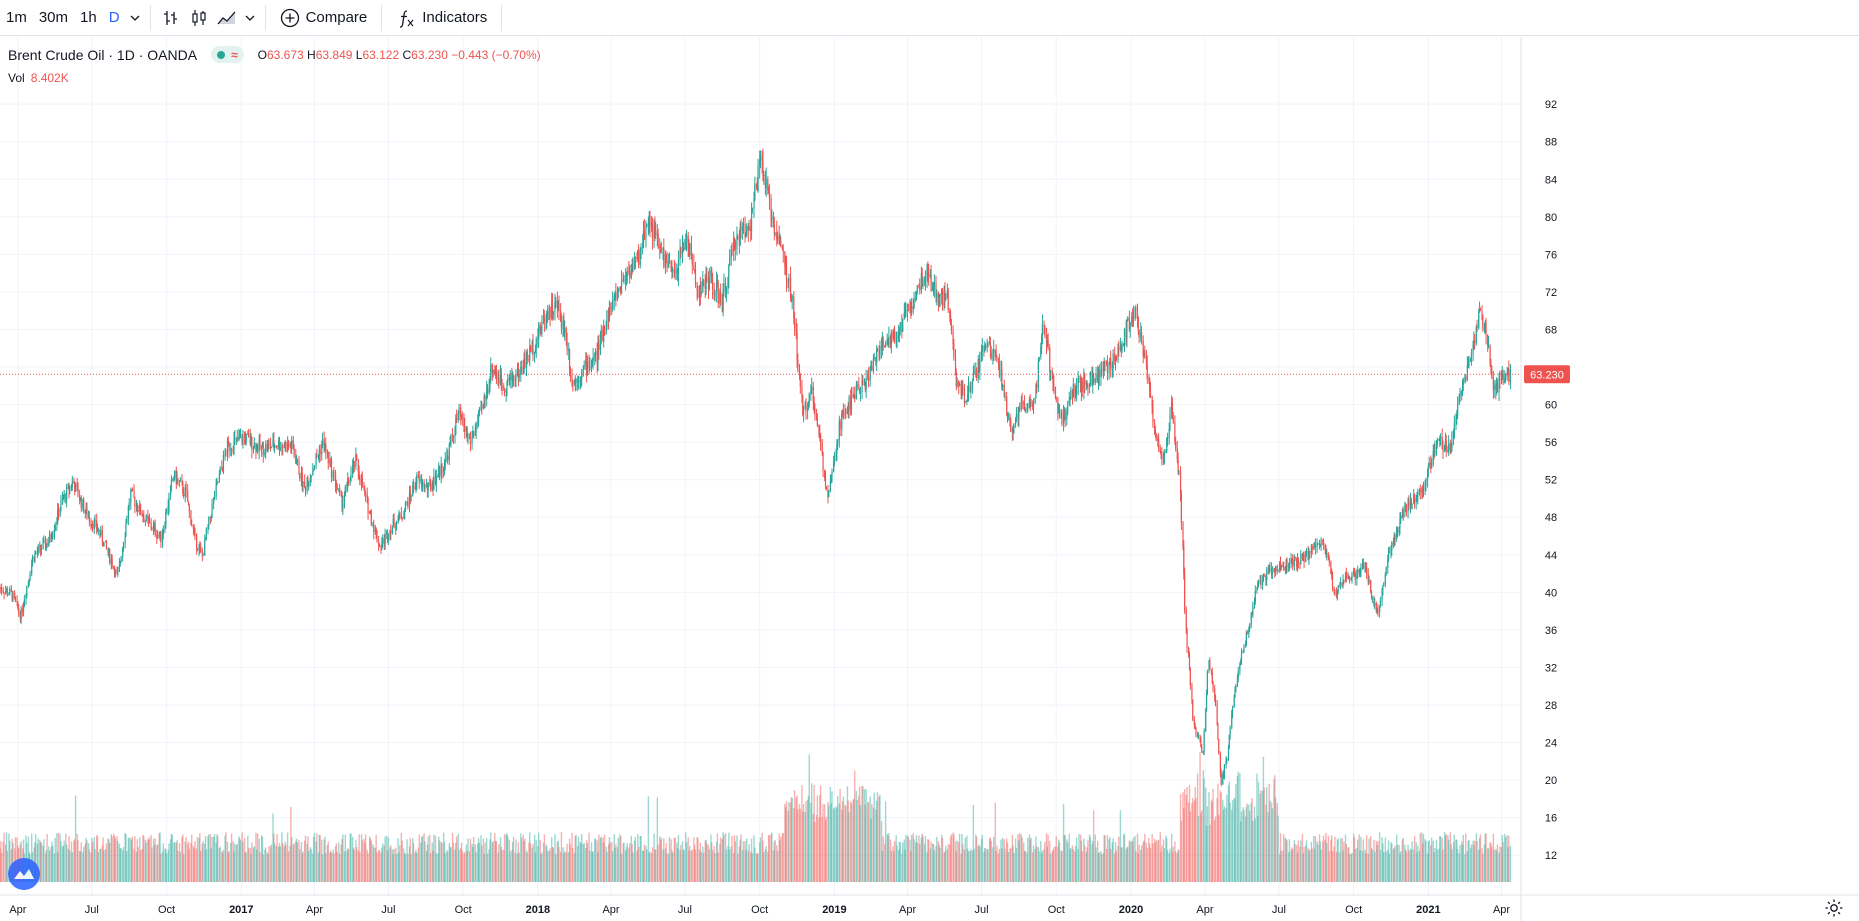  Describe the element at coordinates (441, 18) in the screenshot. I see `indicators-button: Indicators` at that location.